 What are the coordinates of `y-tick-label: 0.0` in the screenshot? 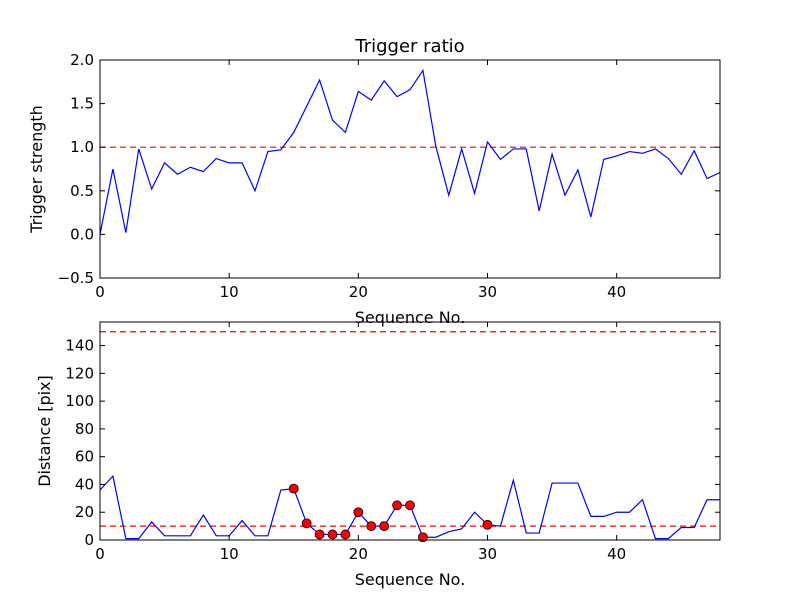 It's located at (82, 234).